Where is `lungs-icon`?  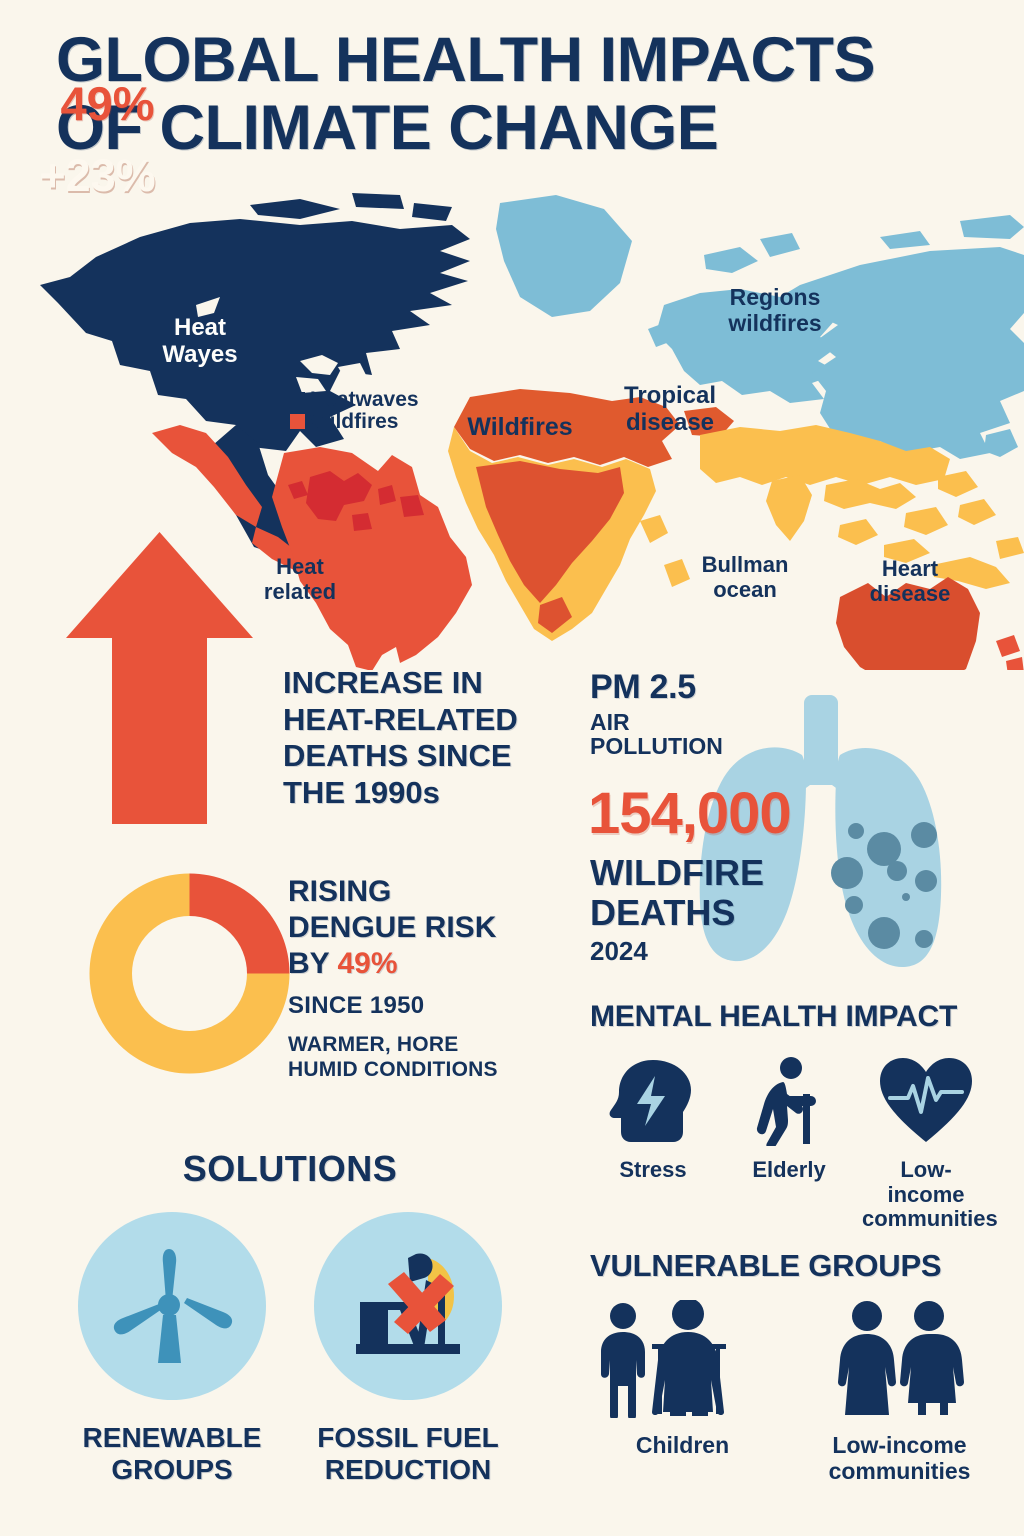
lungs-icon is located at coordinates (820, 831).